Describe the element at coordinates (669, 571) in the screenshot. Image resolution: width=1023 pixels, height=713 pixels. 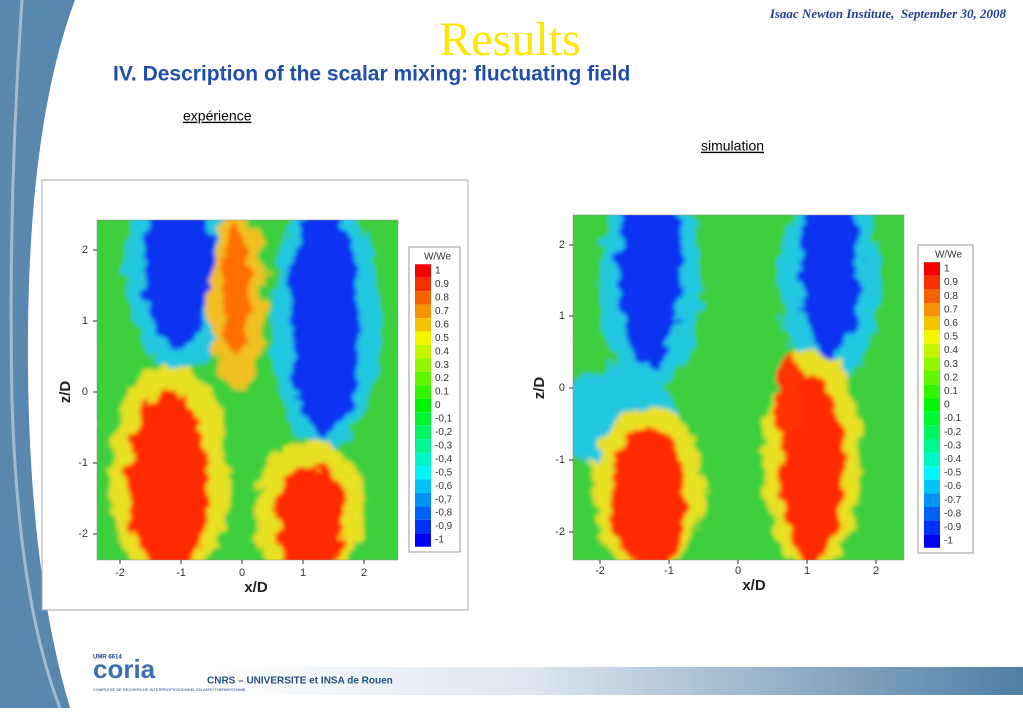
I see `x-tick-label: -1` at that location.